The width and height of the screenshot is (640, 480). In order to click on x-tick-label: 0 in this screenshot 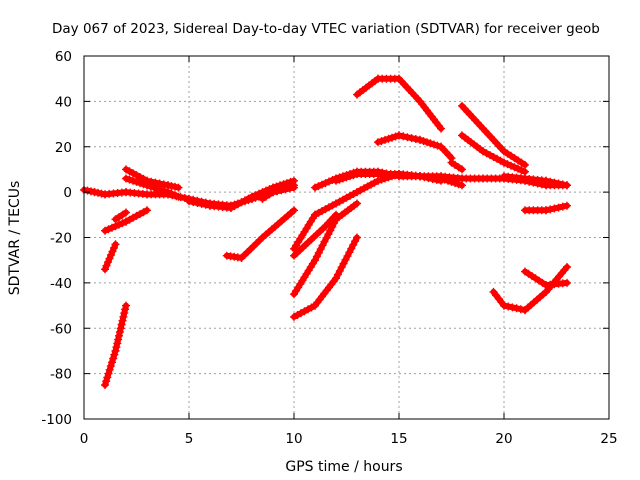, I will do `click(84, 439)`.